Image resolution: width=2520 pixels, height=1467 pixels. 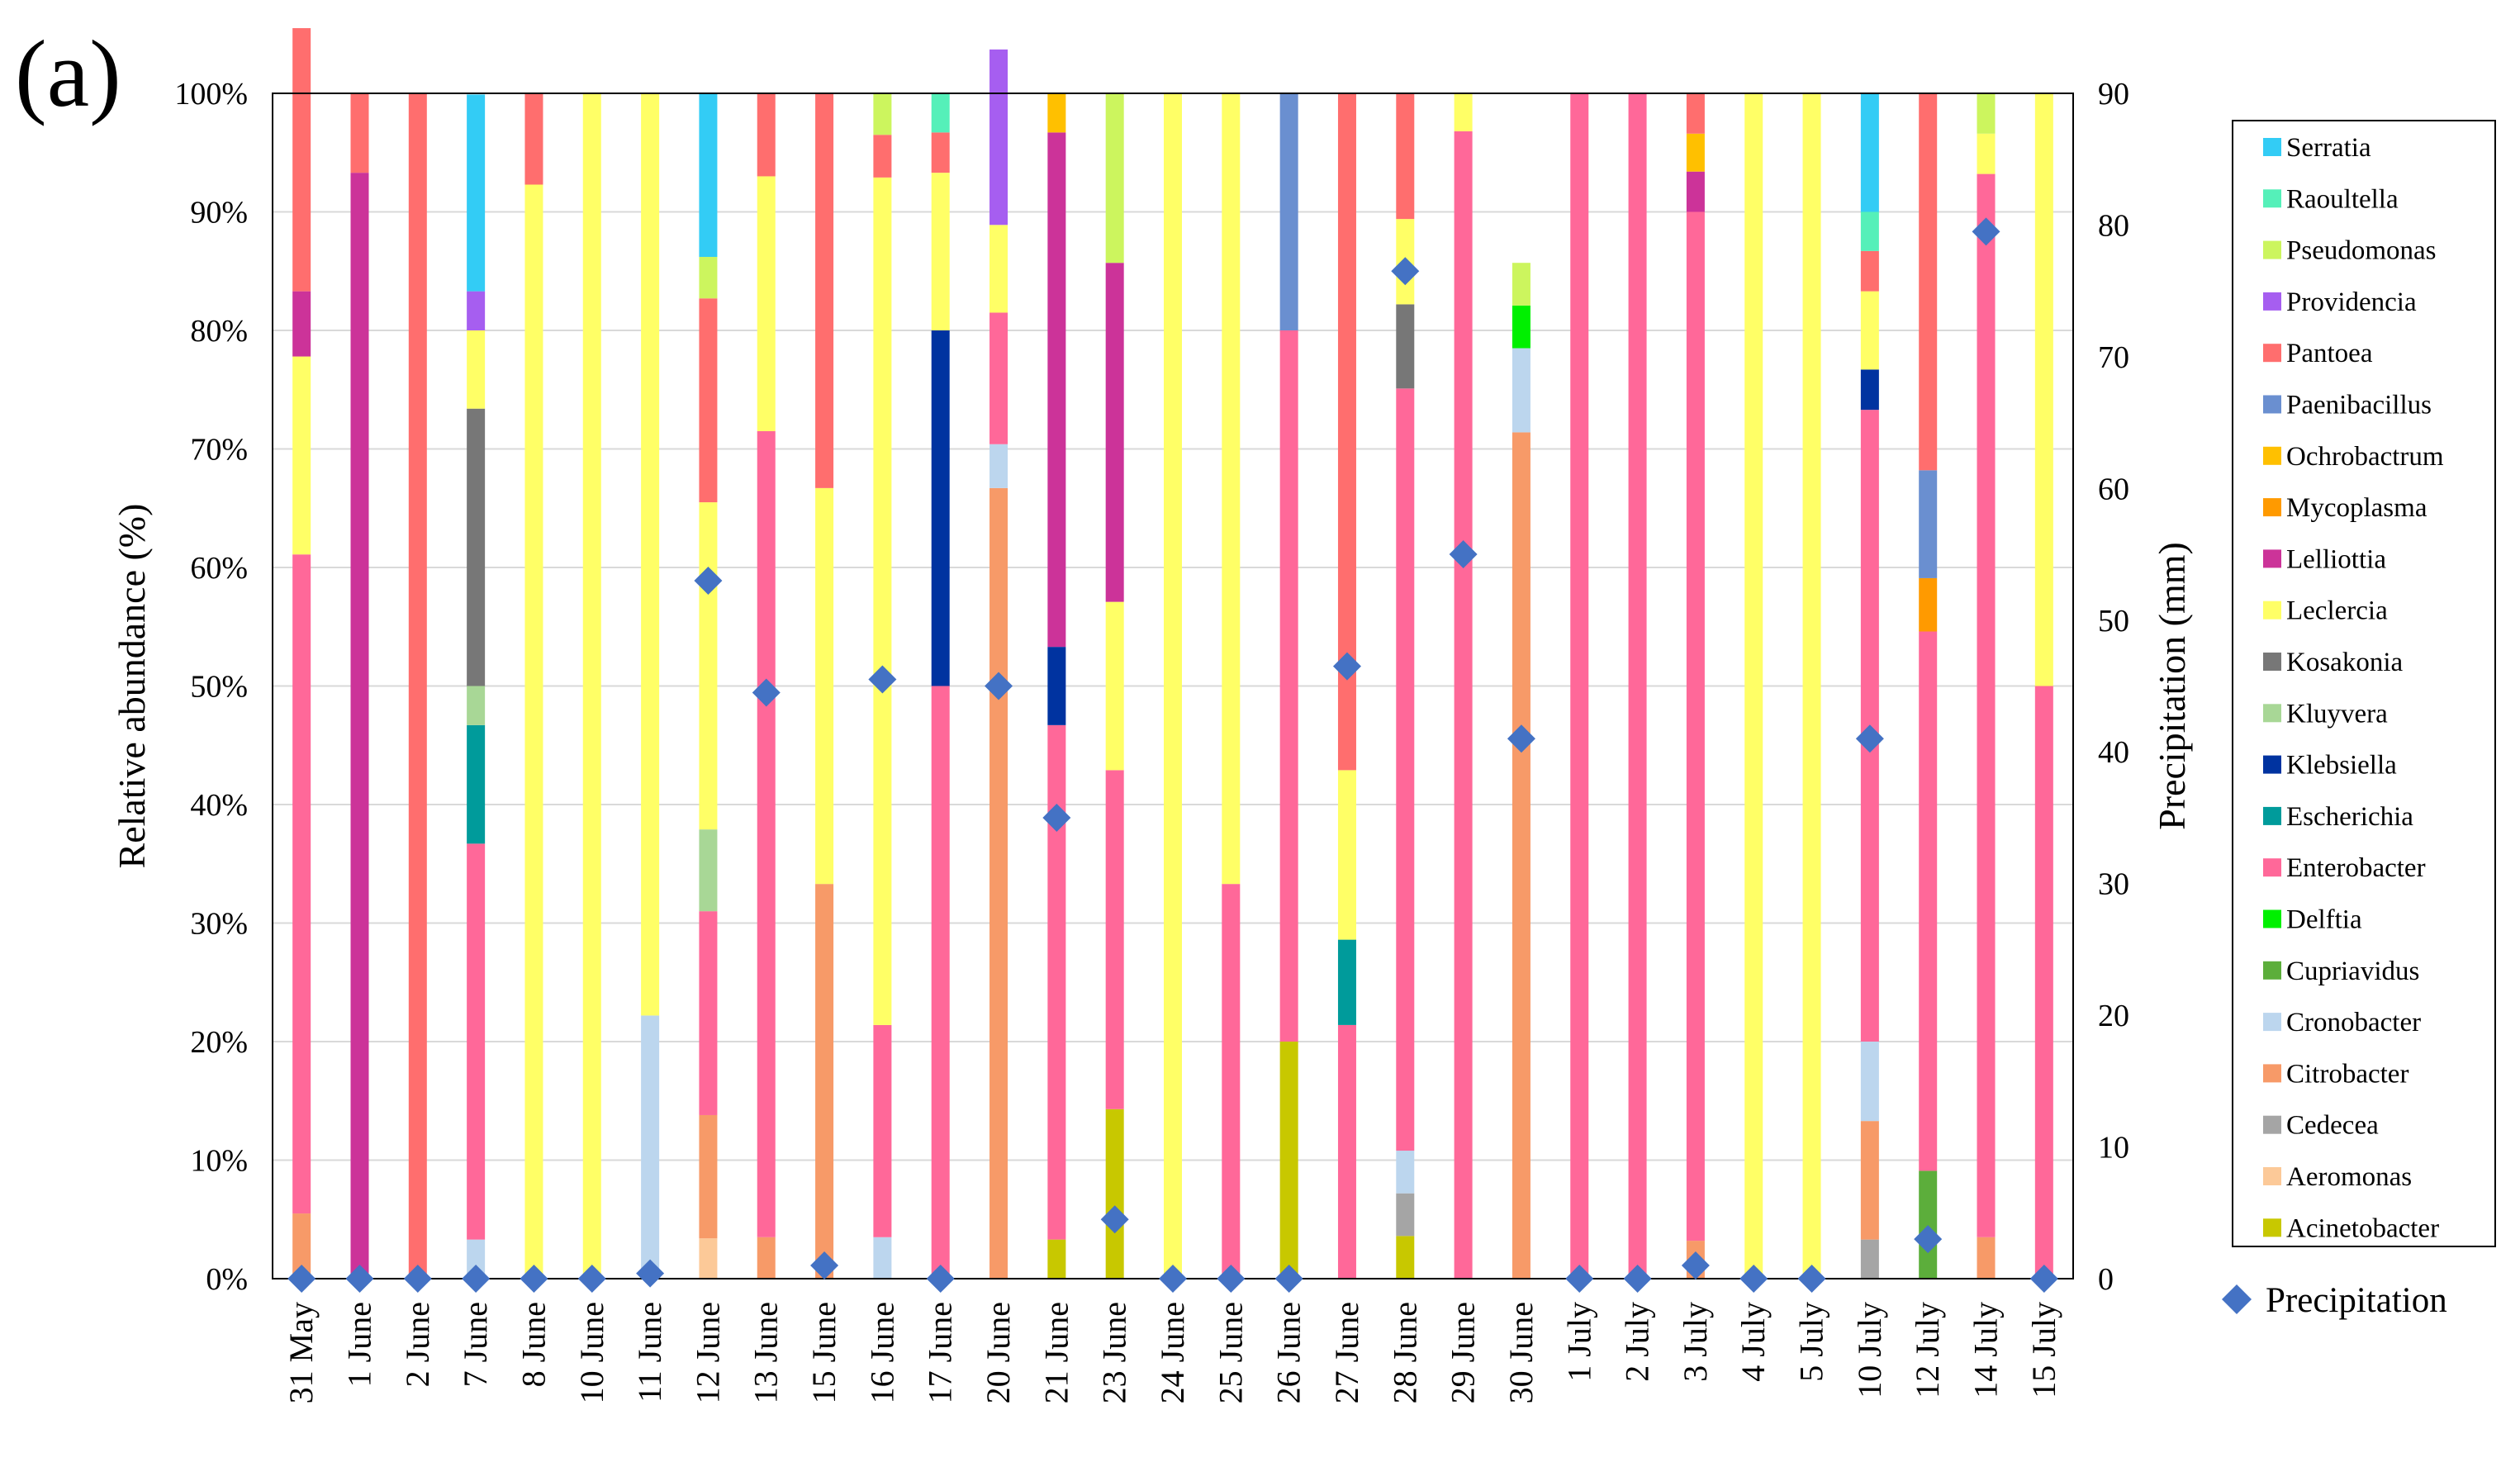 I want to click on y-axis-right: 0 10 20 30 40 50 60 70 80 90, so click(x=2113, y=687).